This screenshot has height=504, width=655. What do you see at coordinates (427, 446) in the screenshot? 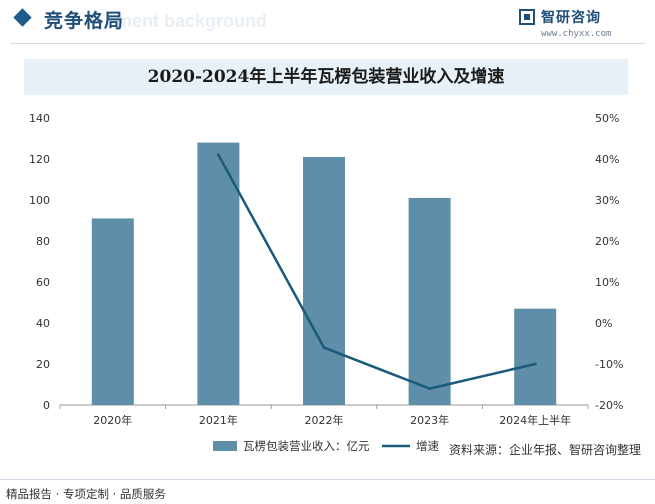
I see `legend-line-label: 增速` at bounding box center [427, 446].